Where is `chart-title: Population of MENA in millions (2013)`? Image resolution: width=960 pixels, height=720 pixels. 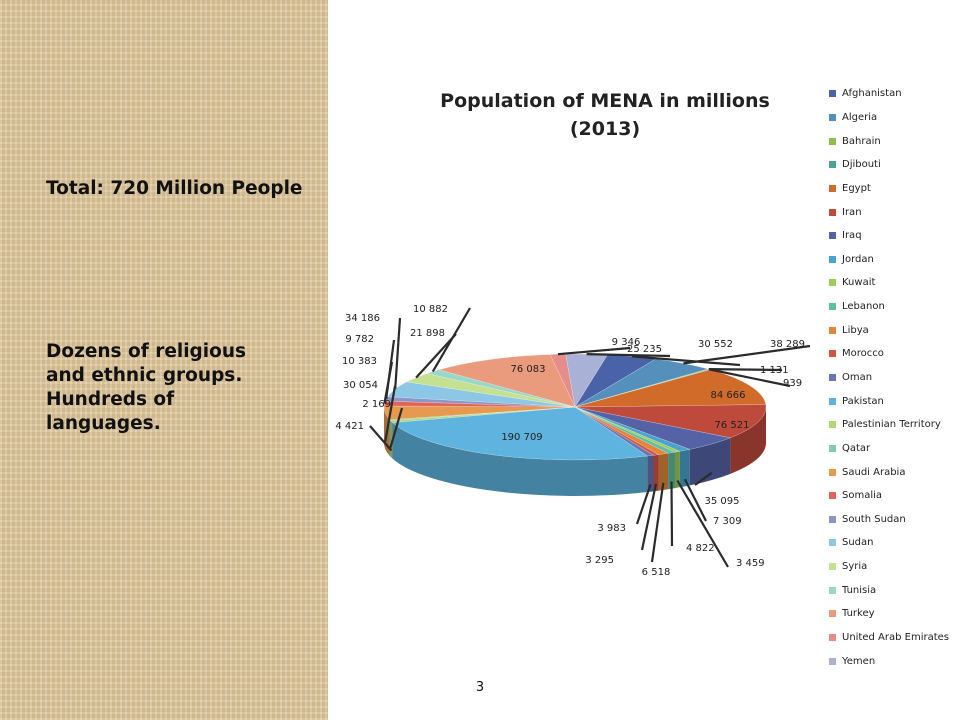
chart-title: Population of MENA in millions (2013) is located at coordinates (605, 115).